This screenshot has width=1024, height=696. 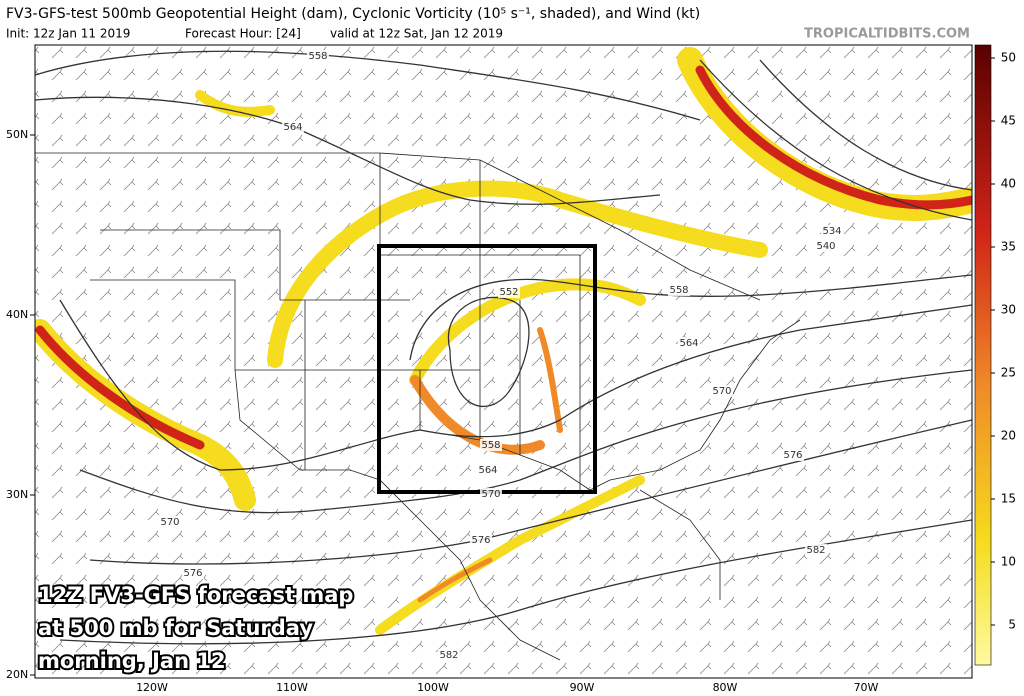 What do you see at coordinates (68, 34) in the screenshot?
I see `init: Init: 12z Jan 11 2019` at bounding box center [68, 34].